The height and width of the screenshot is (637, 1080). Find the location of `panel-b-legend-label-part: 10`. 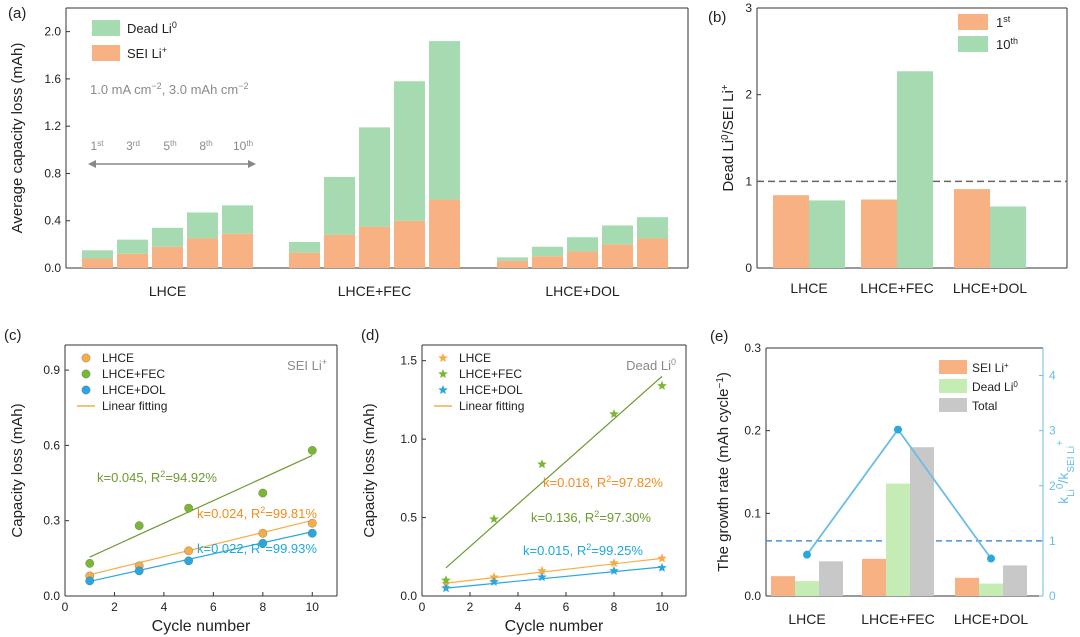

panel-b-legend-label-part: 10 is located at coordinates (1003, 44).